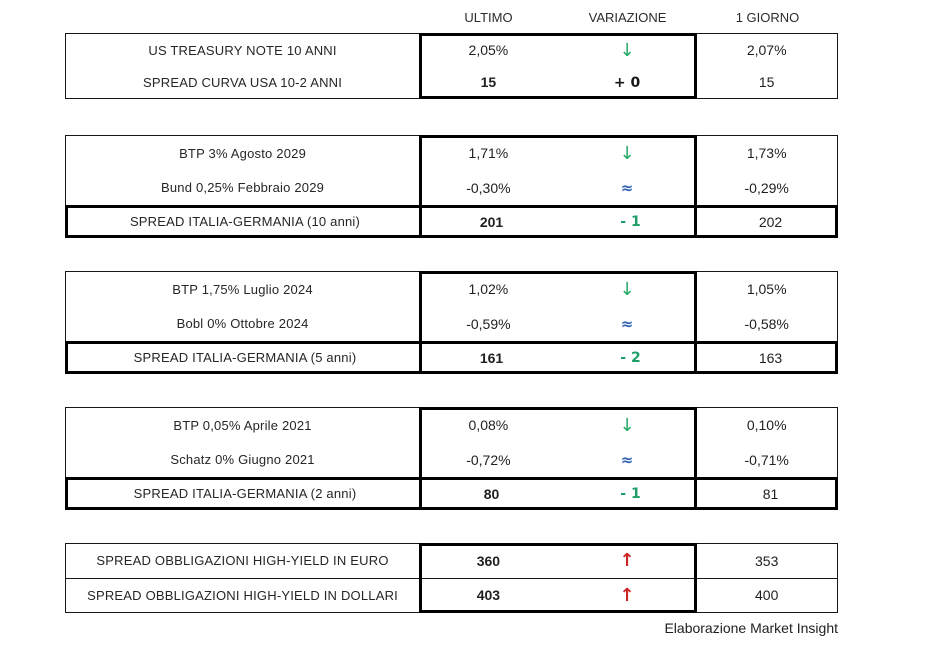 Image resolution: width=942 pixels, height=647 pixels. I want to click on ultimo-value: 201, so click(491, 221).